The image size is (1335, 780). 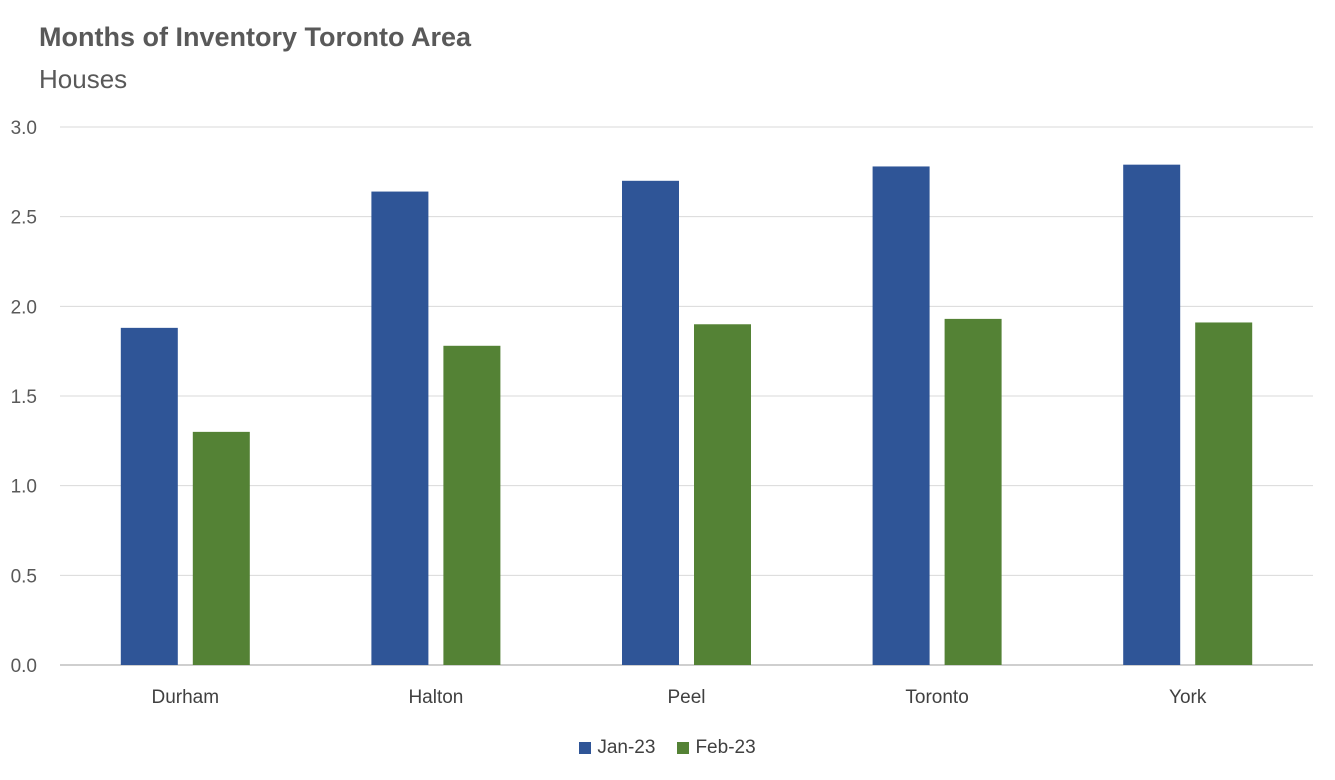 What do you see at coordinates (683, 748) in the screenshot?
I see `legend-swatch-feb` at bounding box center [683, 748].